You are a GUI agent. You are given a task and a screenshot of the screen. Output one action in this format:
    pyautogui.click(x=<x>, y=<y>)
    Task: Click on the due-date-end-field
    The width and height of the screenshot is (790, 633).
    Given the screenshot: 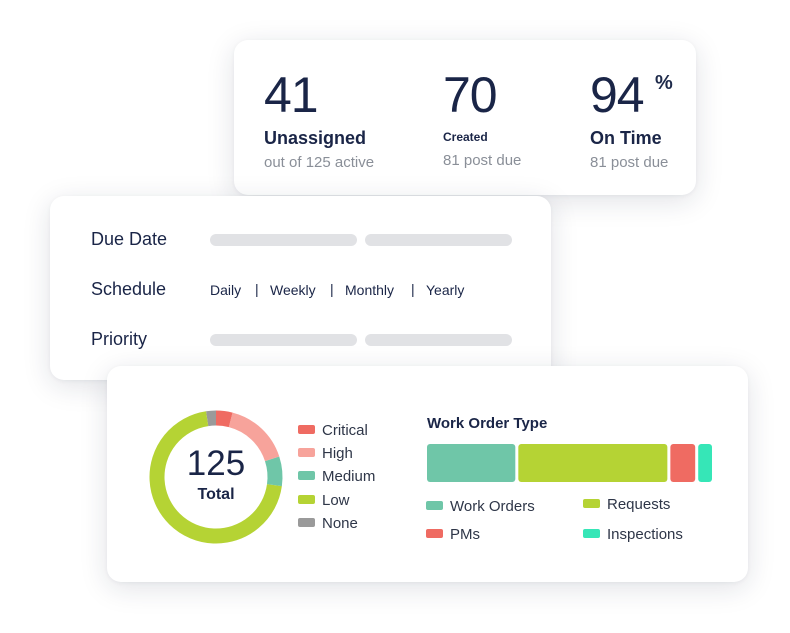 What is the action you would take?
    pyautogui.click(x=438, y=240)
    